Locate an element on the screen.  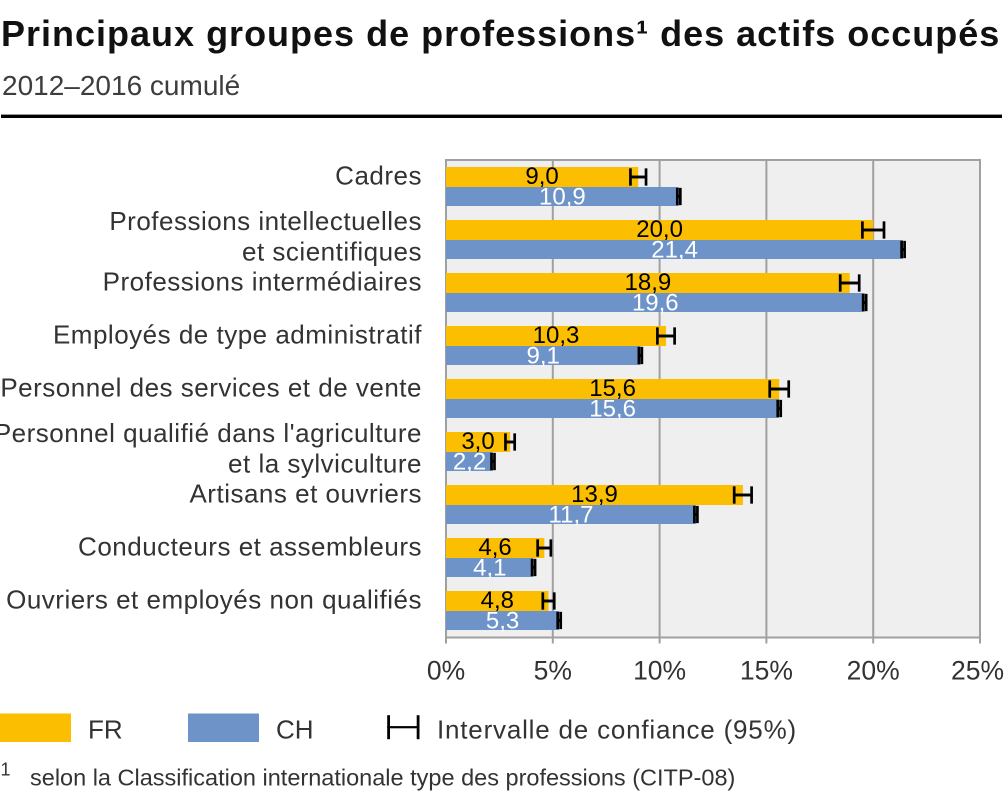
svg-text: 10% is located at coordinates (659, 670).